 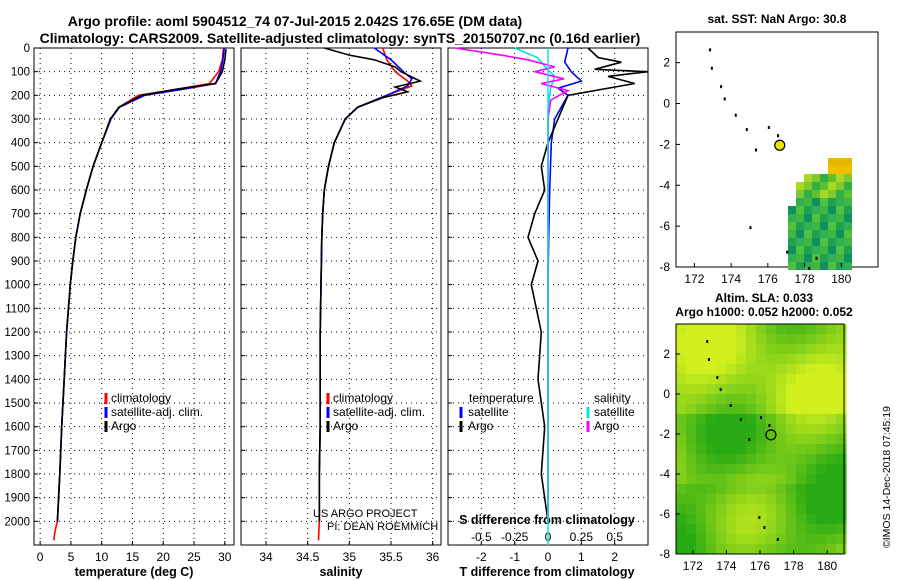 What do you see at coordinates (363, 398) in the screenshot?
I see `legend-entry: climatology` at bounding box center [363, 398].